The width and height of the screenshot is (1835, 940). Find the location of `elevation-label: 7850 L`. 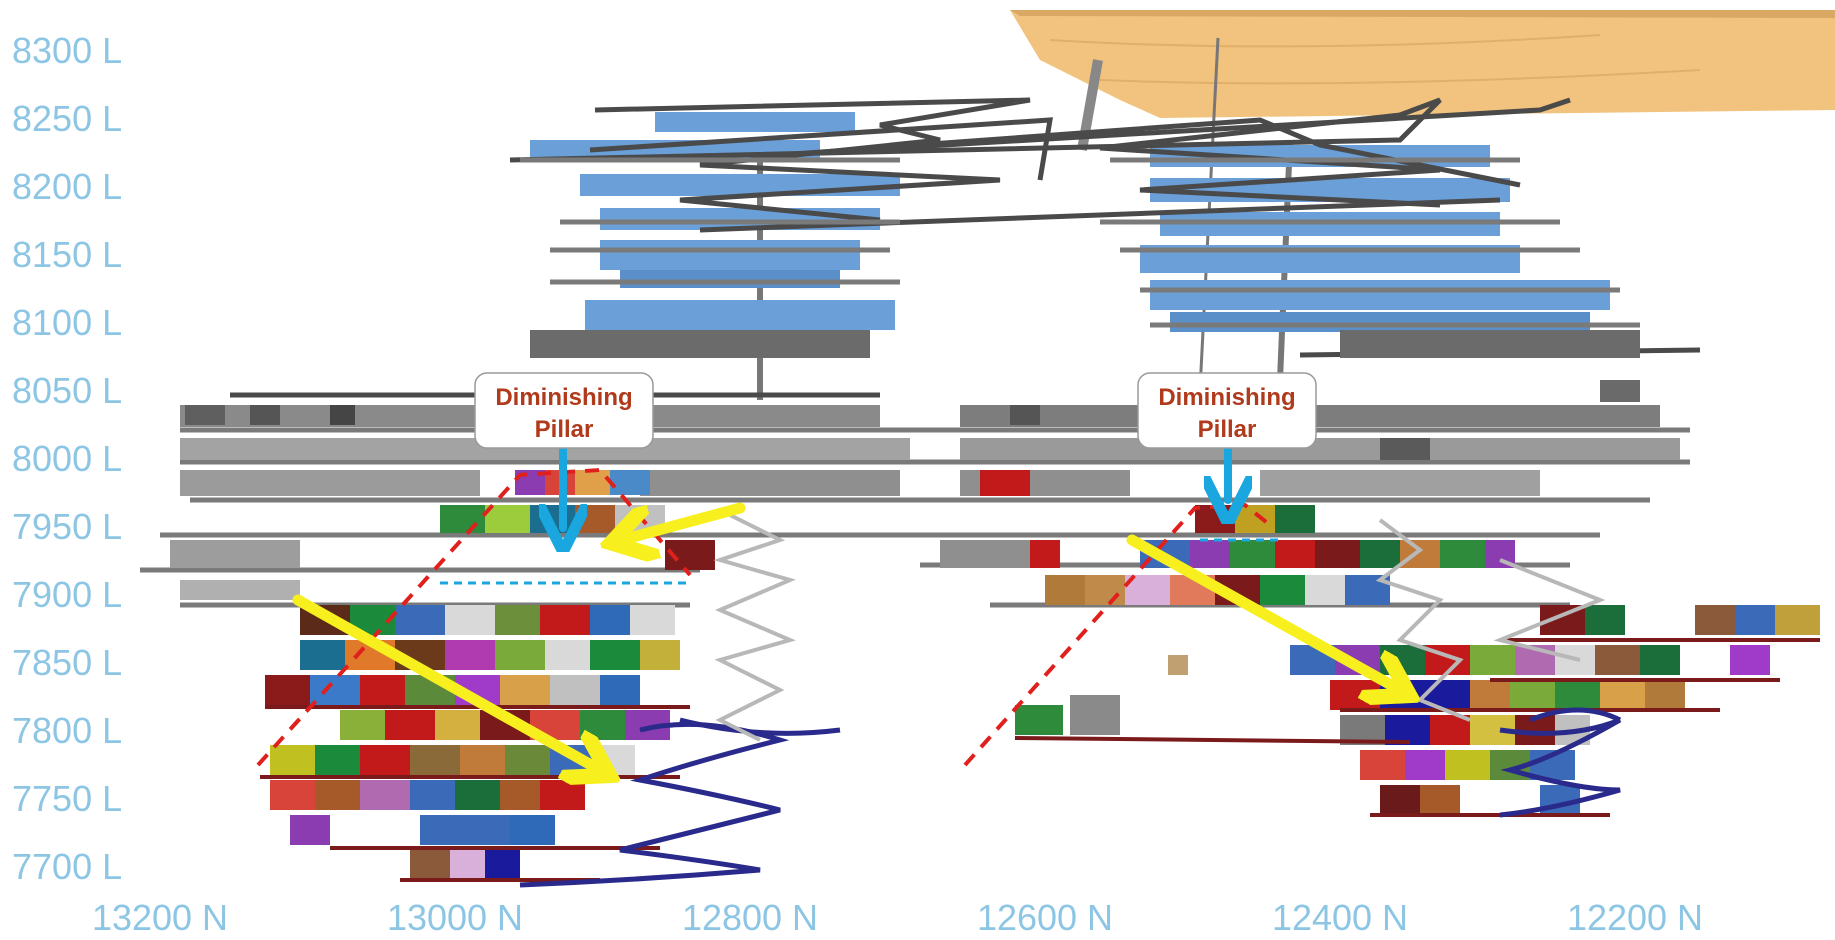

elevation-label: 7850 L is located at coordinates (67, 662).